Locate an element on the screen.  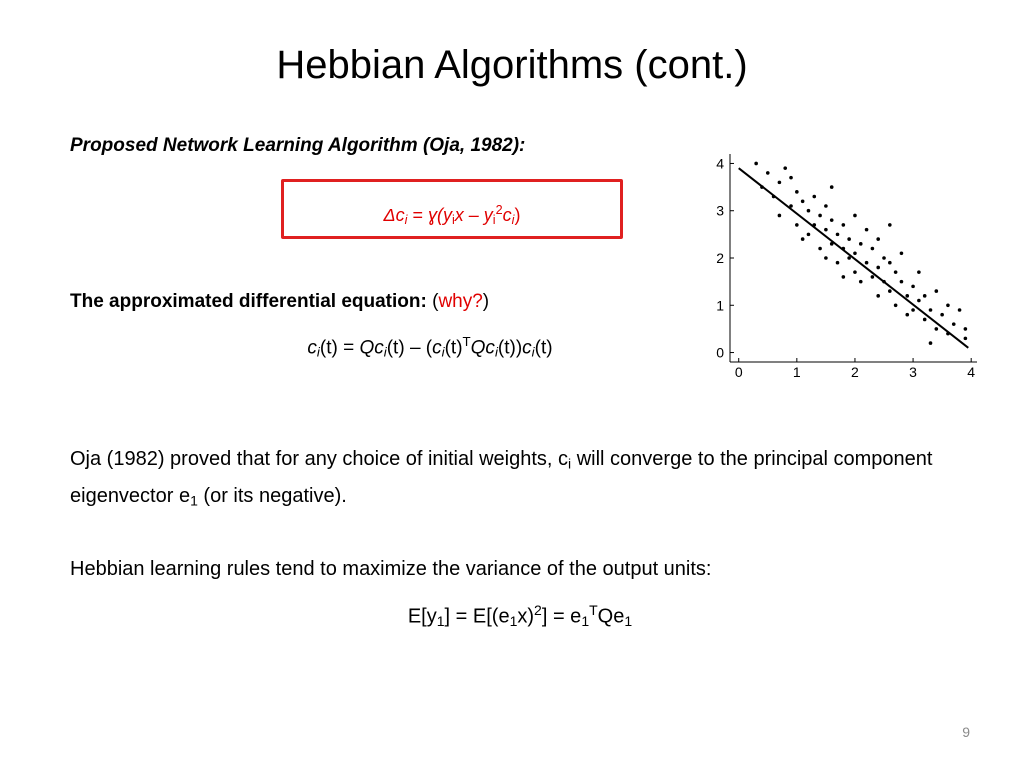
text-run: Qe is located at coordinates (611, 616).